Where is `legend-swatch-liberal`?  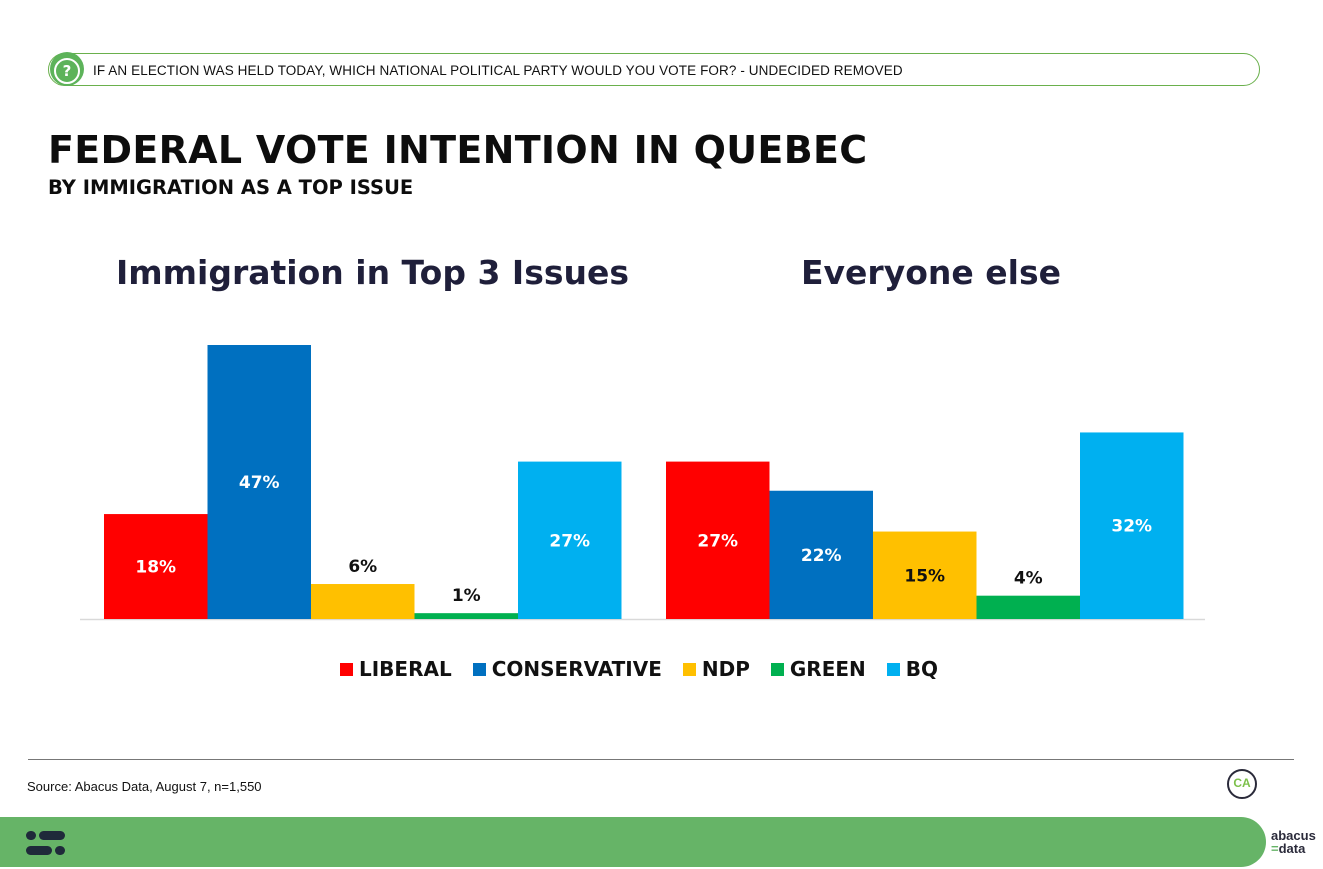
legend-swatch-liberal is located at coordinates (346, 669).